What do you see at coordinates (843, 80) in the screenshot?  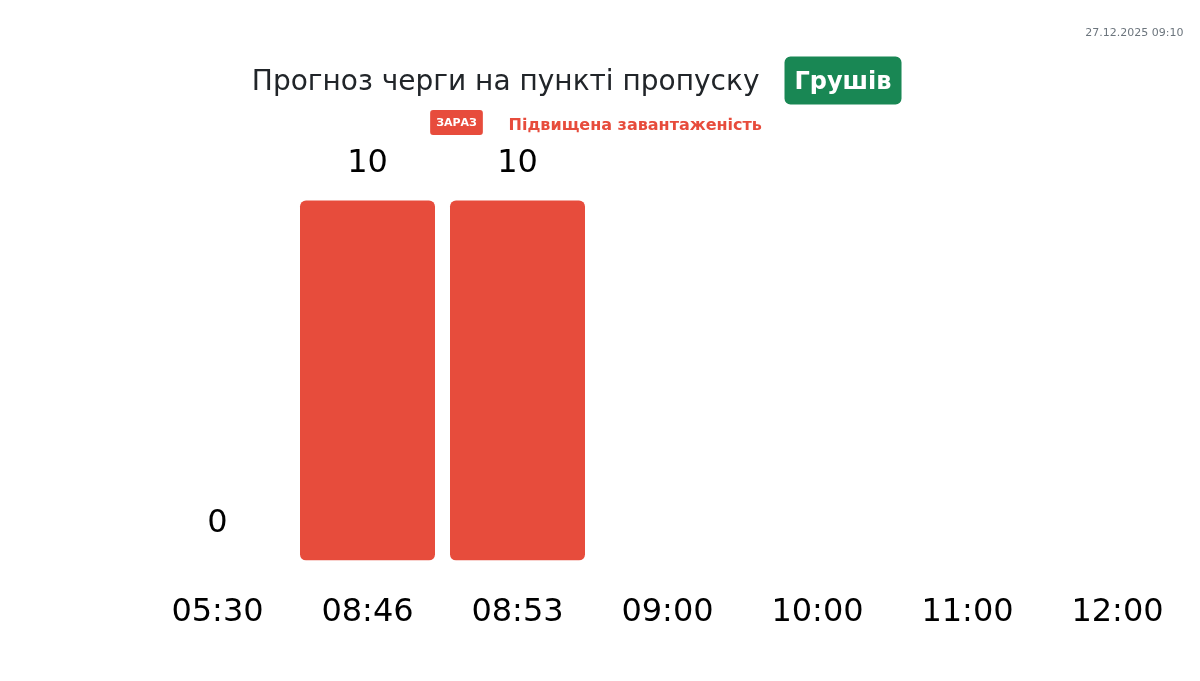 I see `text: Грушів` at bounding box center [843, 80].